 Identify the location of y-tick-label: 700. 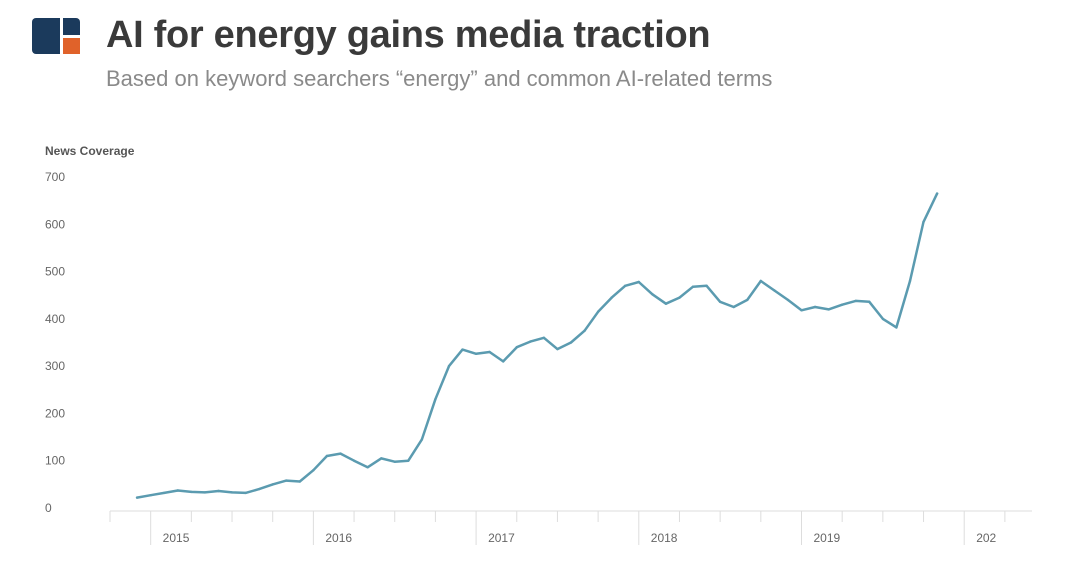
(55, 177).